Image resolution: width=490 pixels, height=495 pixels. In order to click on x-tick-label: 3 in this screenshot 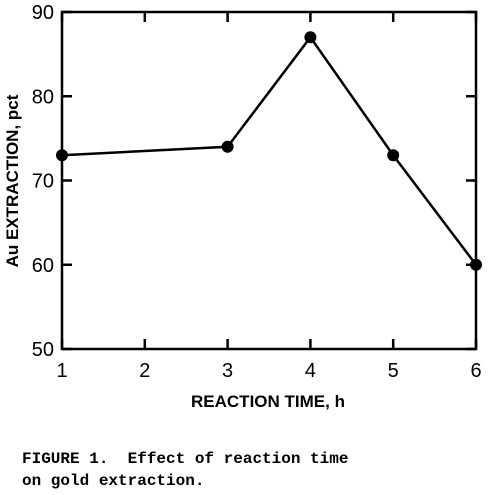, I will do `click(227, 371)`.